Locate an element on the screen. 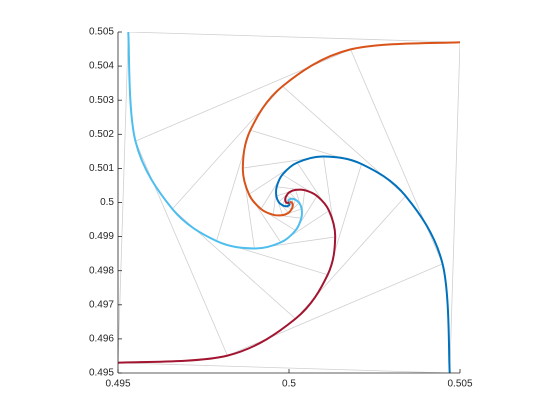 This screenshot has width=560, height=420. y-tick-label: 0.496 is located at coordinates (101, 339).